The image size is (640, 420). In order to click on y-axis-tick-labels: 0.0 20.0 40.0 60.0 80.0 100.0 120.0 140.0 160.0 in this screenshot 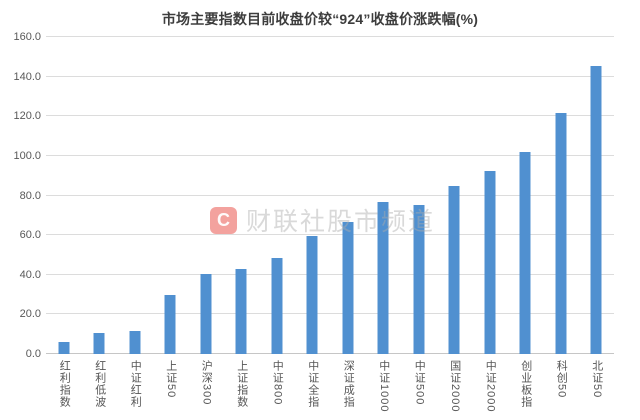, I will do `click(20, 195)`.